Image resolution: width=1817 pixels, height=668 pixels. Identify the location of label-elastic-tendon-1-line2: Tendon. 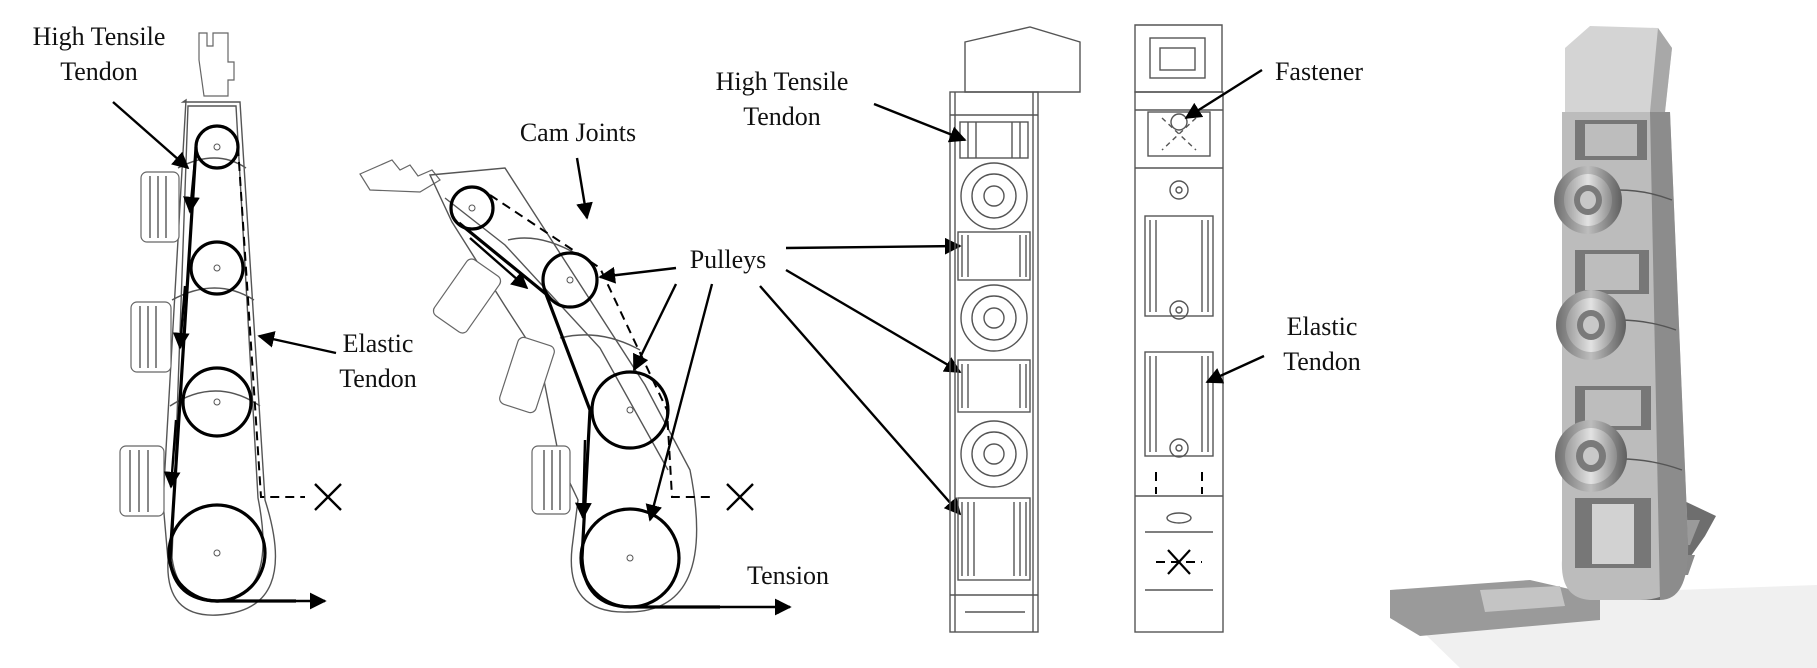
(378, 378).